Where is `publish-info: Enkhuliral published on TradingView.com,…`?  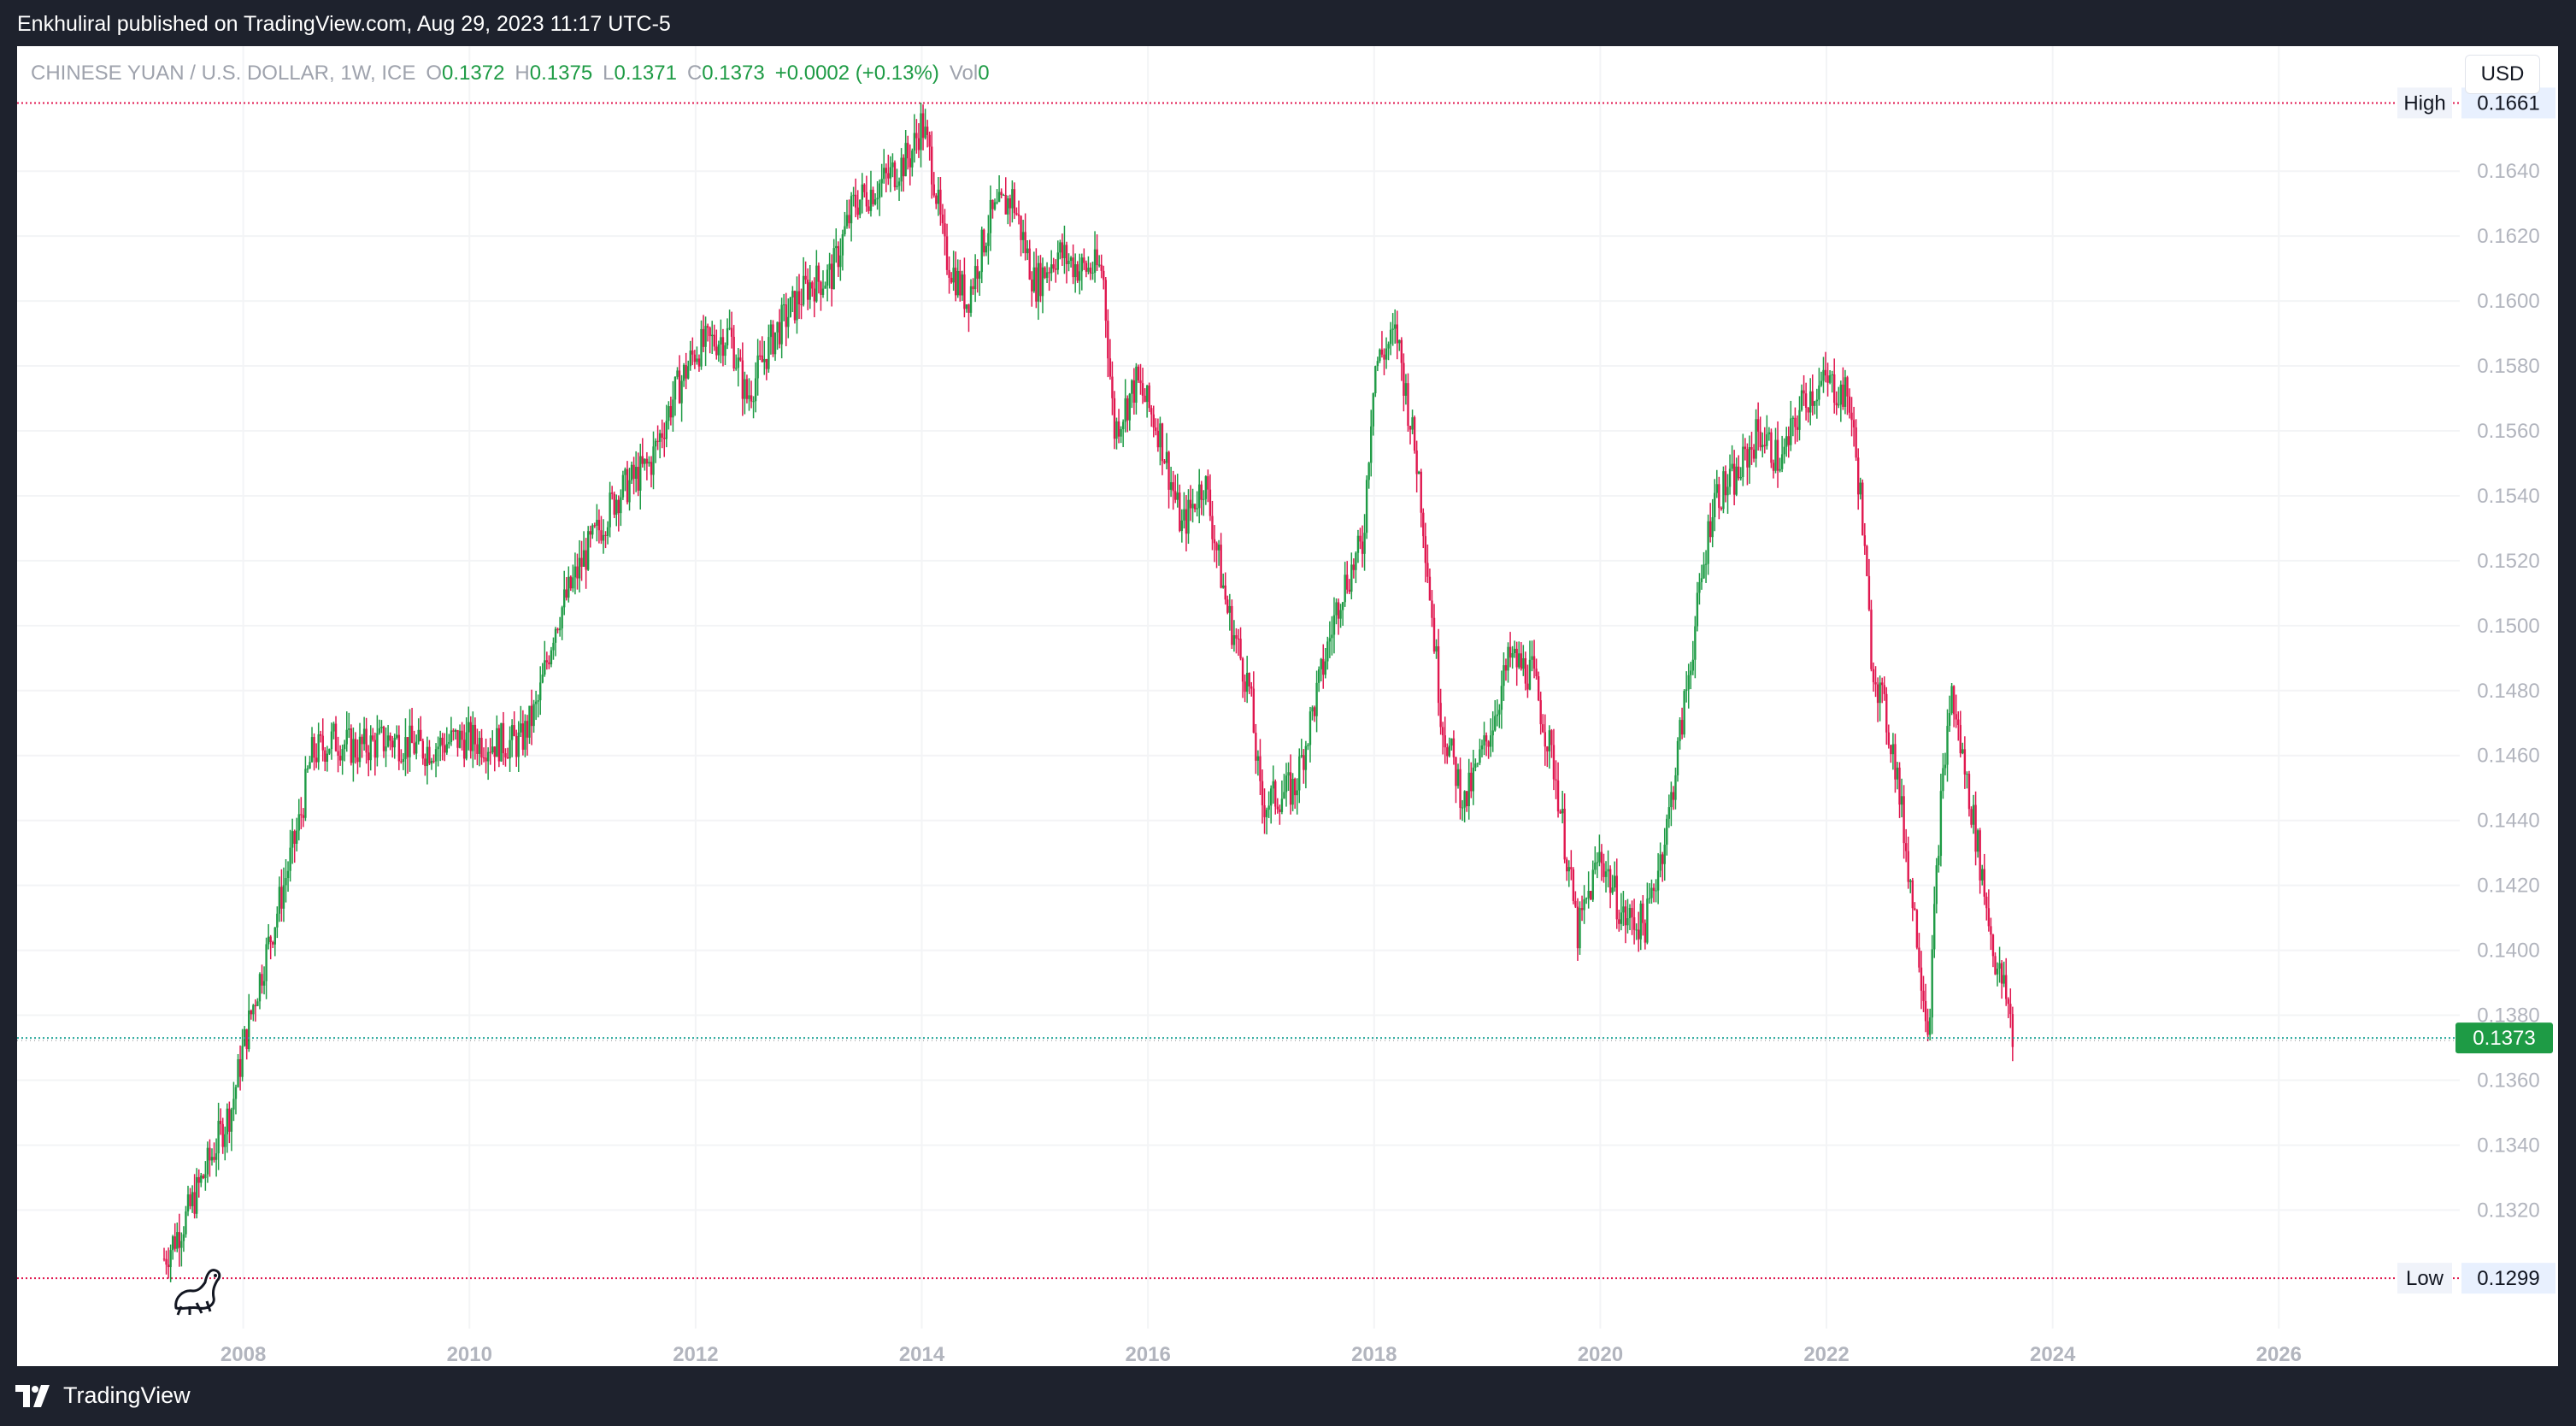
publish-info: Enkhuliral published on TradingView.com,… is located at coordinates (344, 24).